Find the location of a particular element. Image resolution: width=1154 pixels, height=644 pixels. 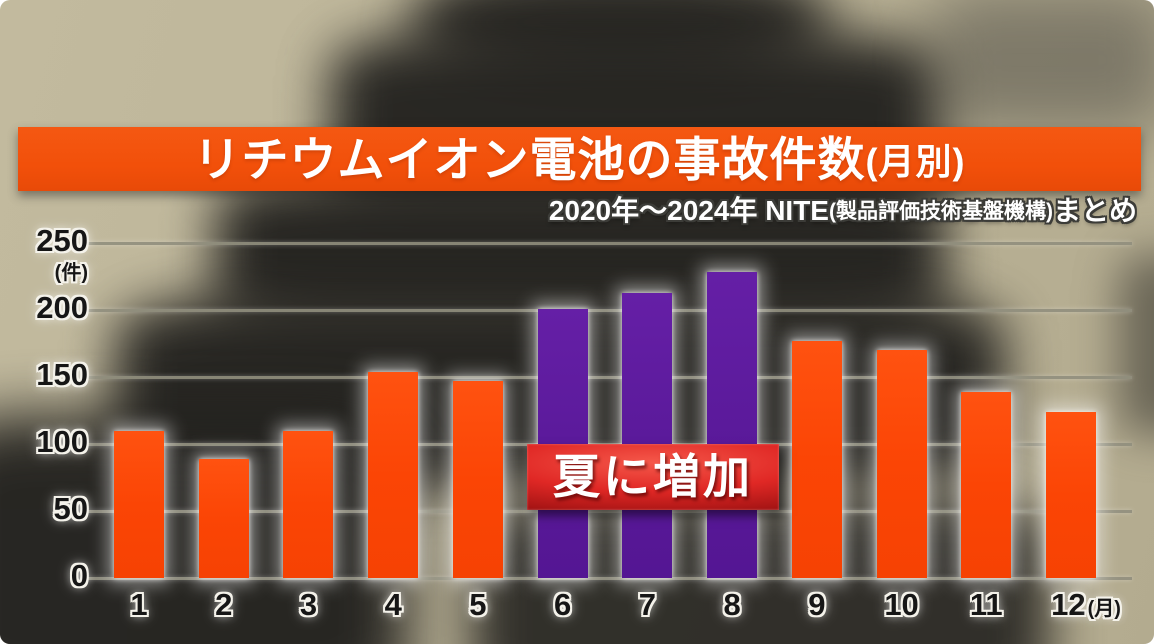

x-tick-number: 12 is located at coordinates (1068, 604).